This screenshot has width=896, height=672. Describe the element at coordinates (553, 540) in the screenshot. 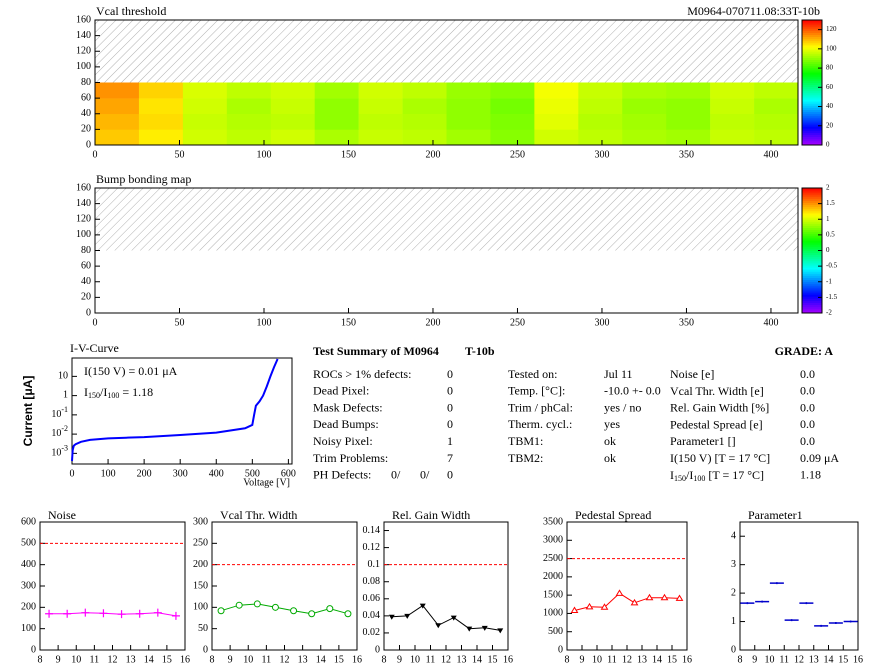

I see `y-tick-label: 3000` at that location.